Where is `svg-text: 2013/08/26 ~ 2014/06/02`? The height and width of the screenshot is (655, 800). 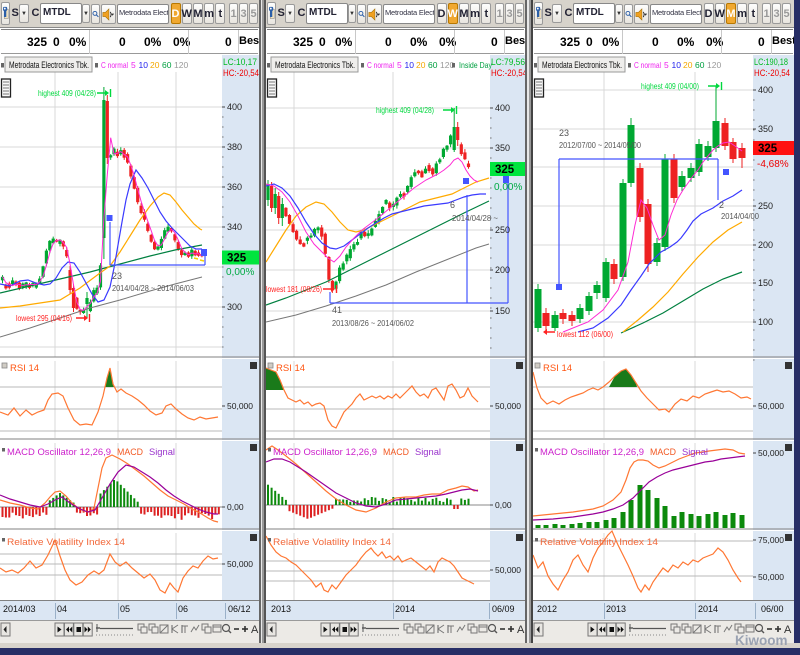 svg-text: 2013/08/26 ~ 2014/06/02 is located at coordinates (373, 323).